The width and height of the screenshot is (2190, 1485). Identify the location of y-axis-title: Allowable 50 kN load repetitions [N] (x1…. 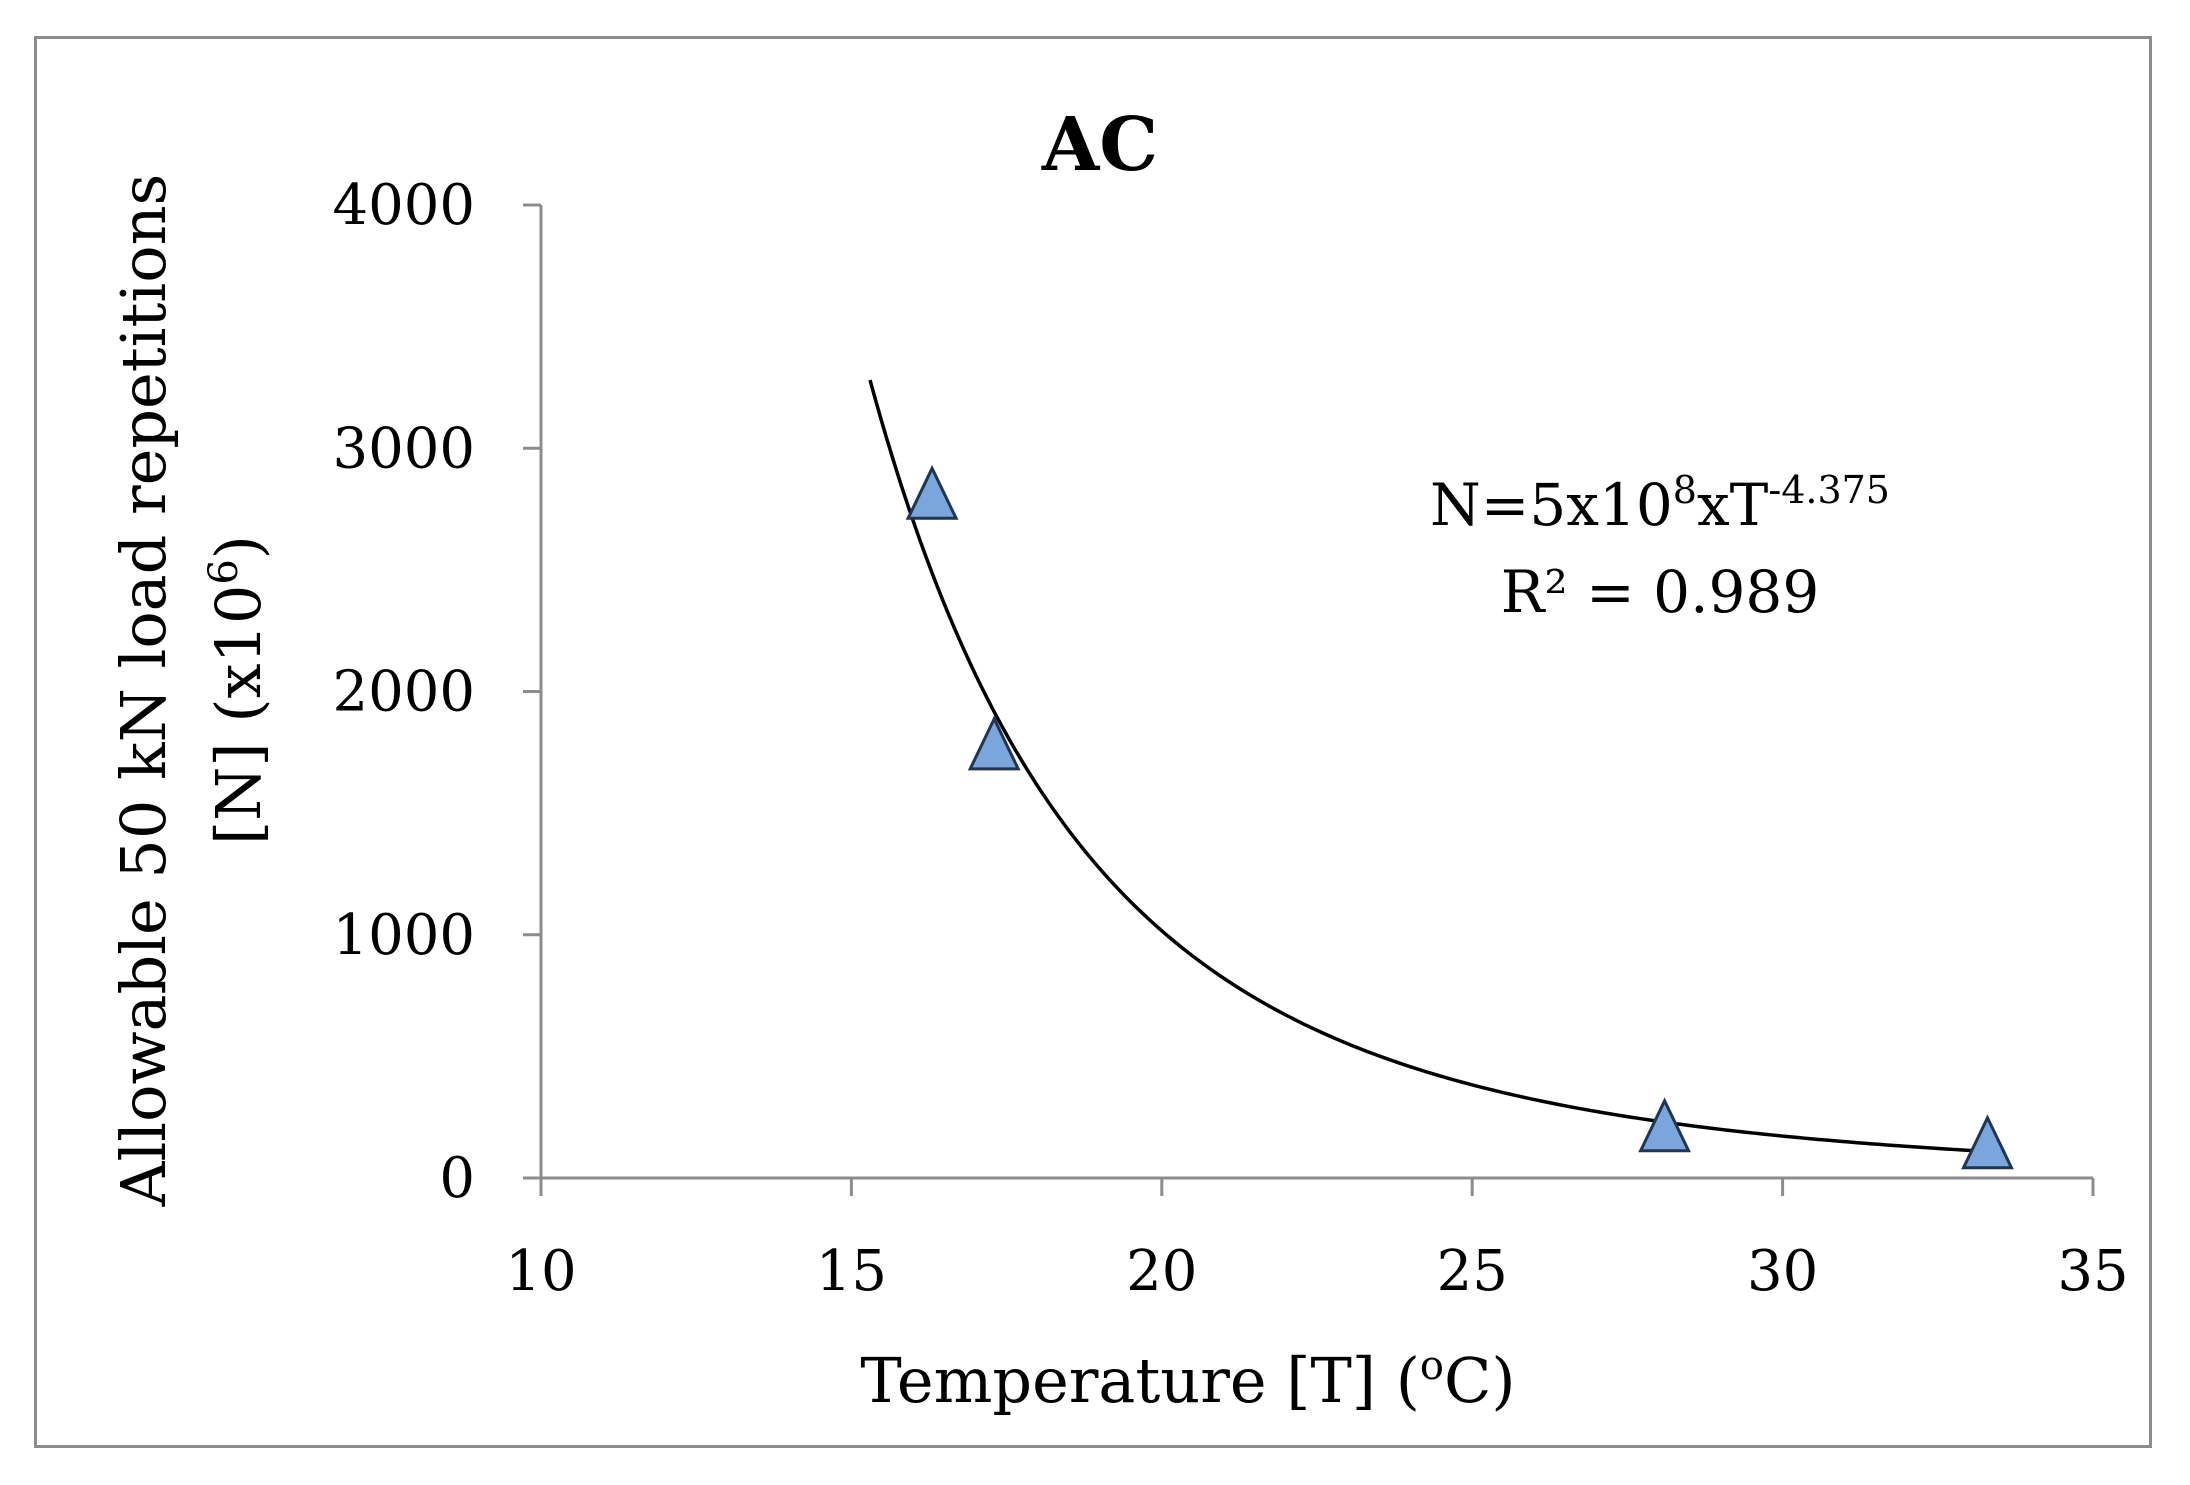
(191, 691).